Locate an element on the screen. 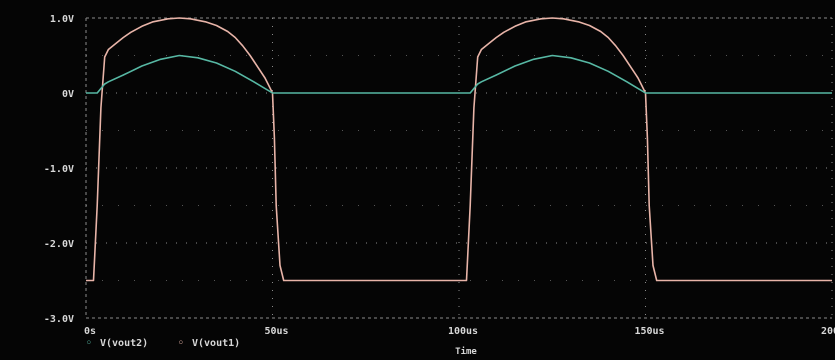 The image size is (835, 360). legend-label-vout2: V(vout2) is located at coordinates (124, 343).